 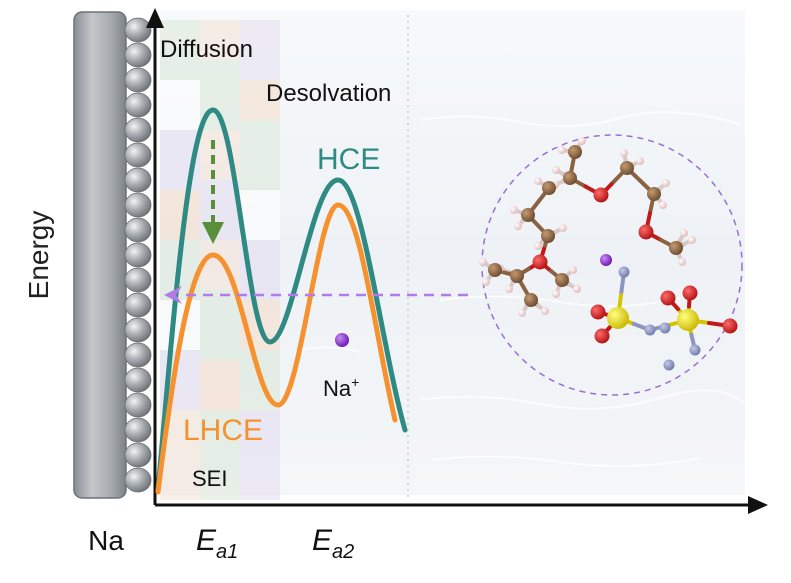 I want to click on hce-label: HCE, so click(x=348, y=159).